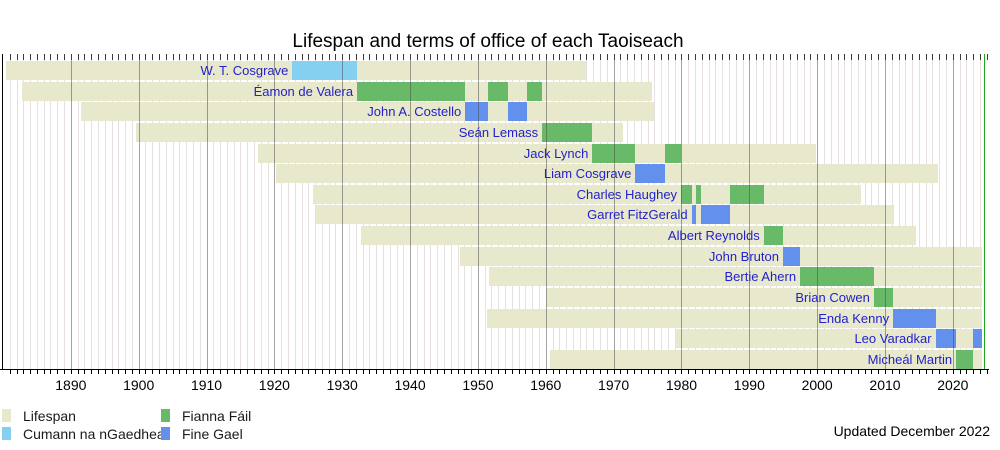 The width and height of the screenshot is (1000, 450). Describe the element at coordinates (637, 215) in the screenshot. I see `taoiseach-name-link: Garret FitzGerald` at that location.